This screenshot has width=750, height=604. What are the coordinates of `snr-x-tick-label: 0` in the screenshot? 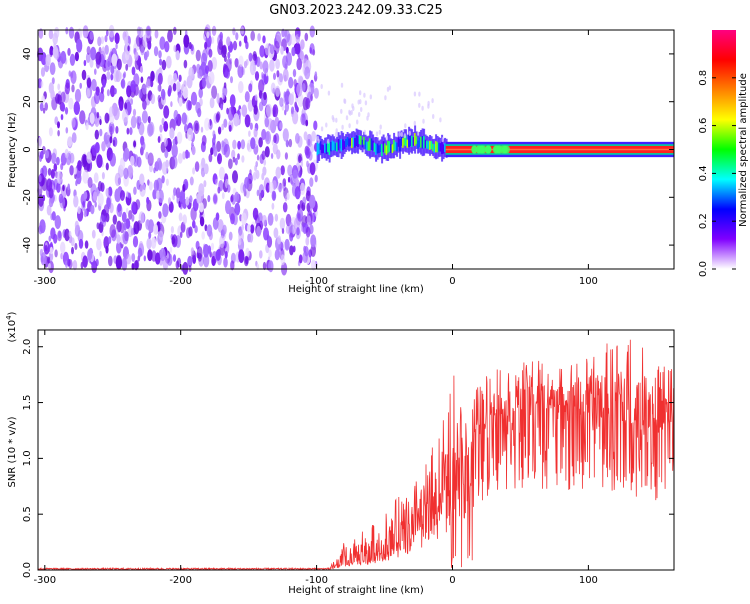 It's located at (452, 580).